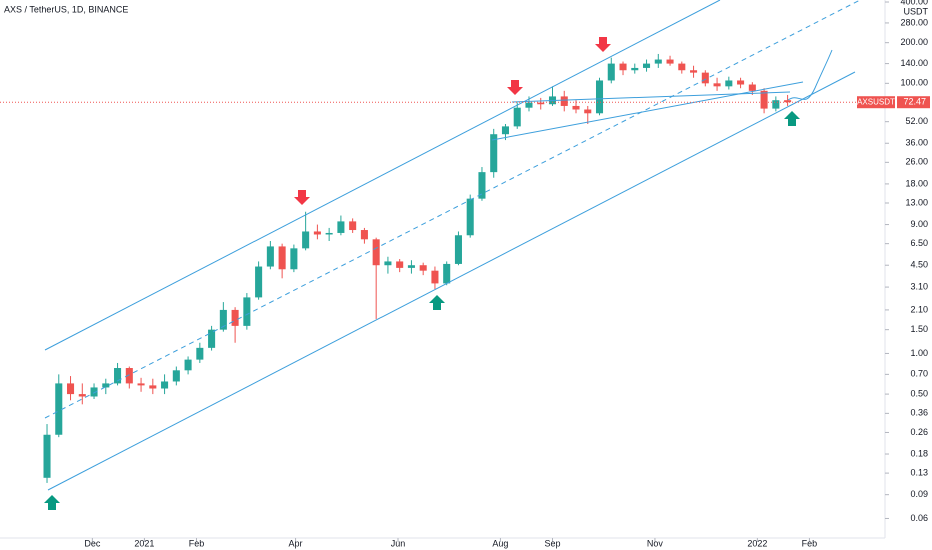  What do you see at coordinates (655, 543) in the screenshot?
I see `x-tick-label: Nov` at bounding box center [655, 543].